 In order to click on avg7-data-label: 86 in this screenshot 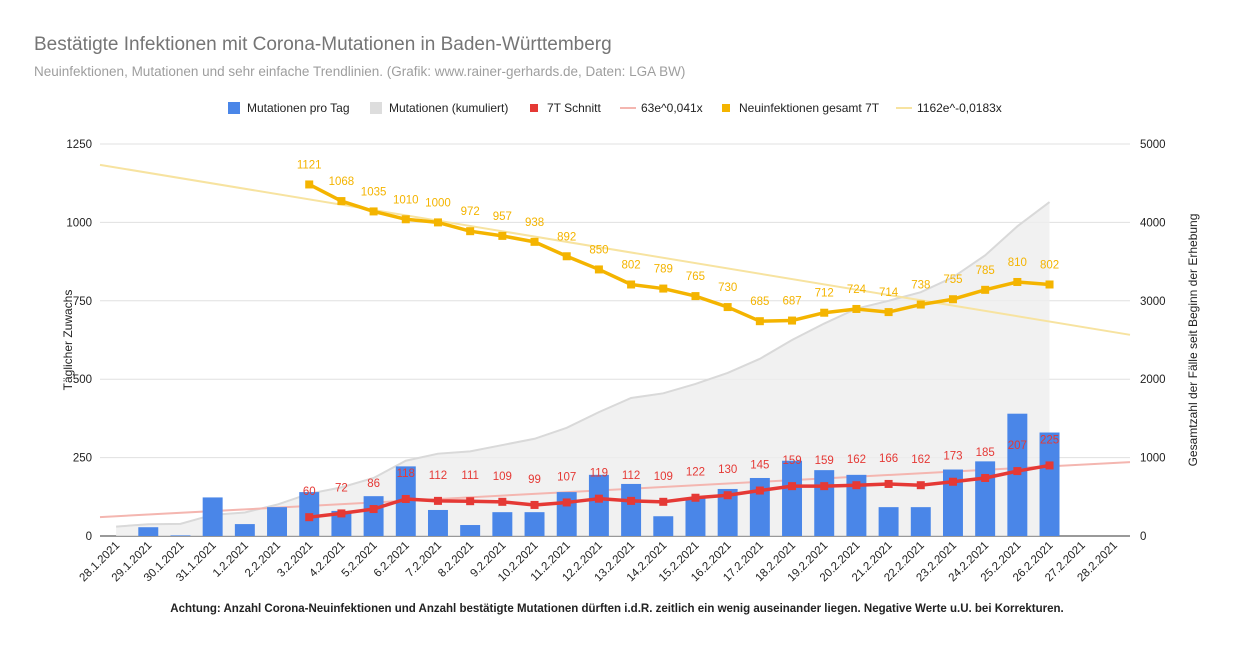, I will do `click(373, 484)`.